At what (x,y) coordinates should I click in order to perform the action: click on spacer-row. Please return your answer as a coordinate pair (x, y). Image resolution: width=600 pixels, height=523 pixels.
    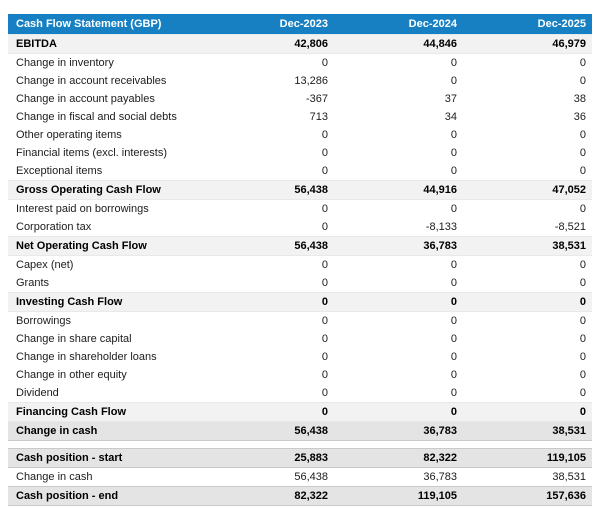
    Looking at the image, I should click on (300, 444).